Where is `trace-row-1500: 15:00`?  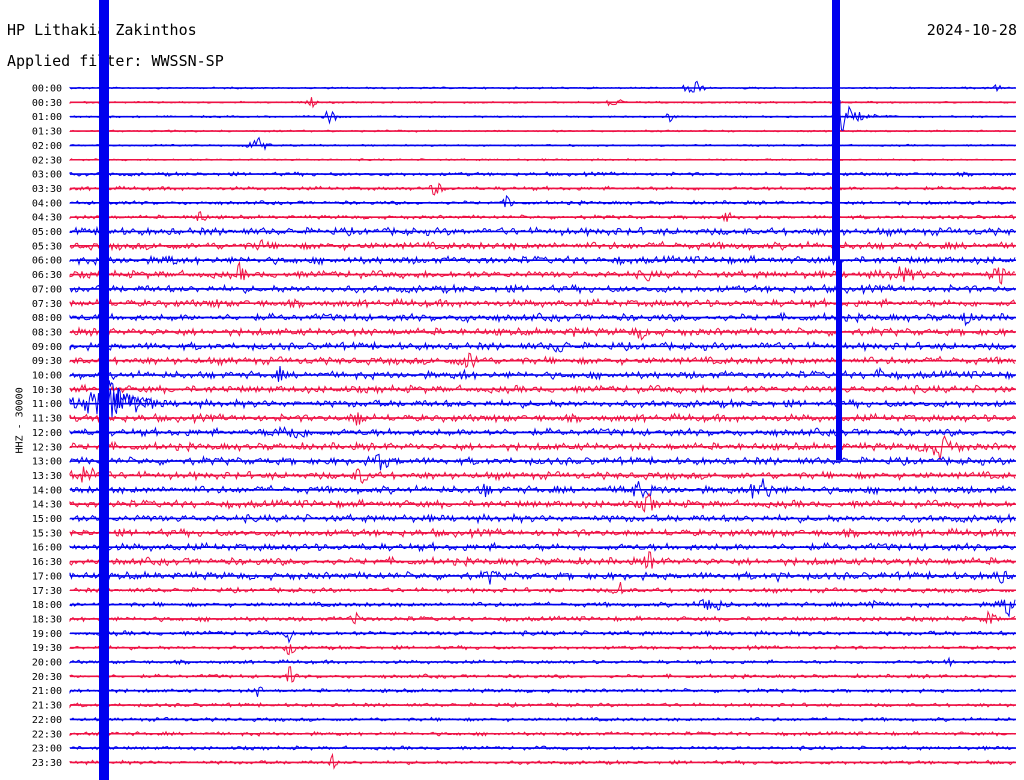
trace-row-1500: 15:00 is located at coordinates (524, 518).